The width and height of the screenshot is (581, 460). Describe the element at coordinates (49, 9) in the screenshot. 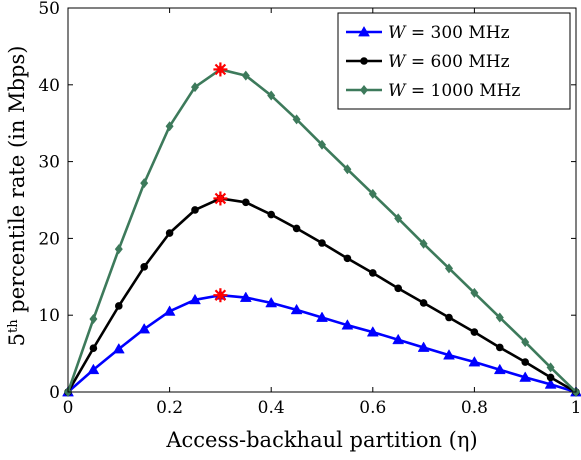

I see `y-tick-label: 50` at that location.